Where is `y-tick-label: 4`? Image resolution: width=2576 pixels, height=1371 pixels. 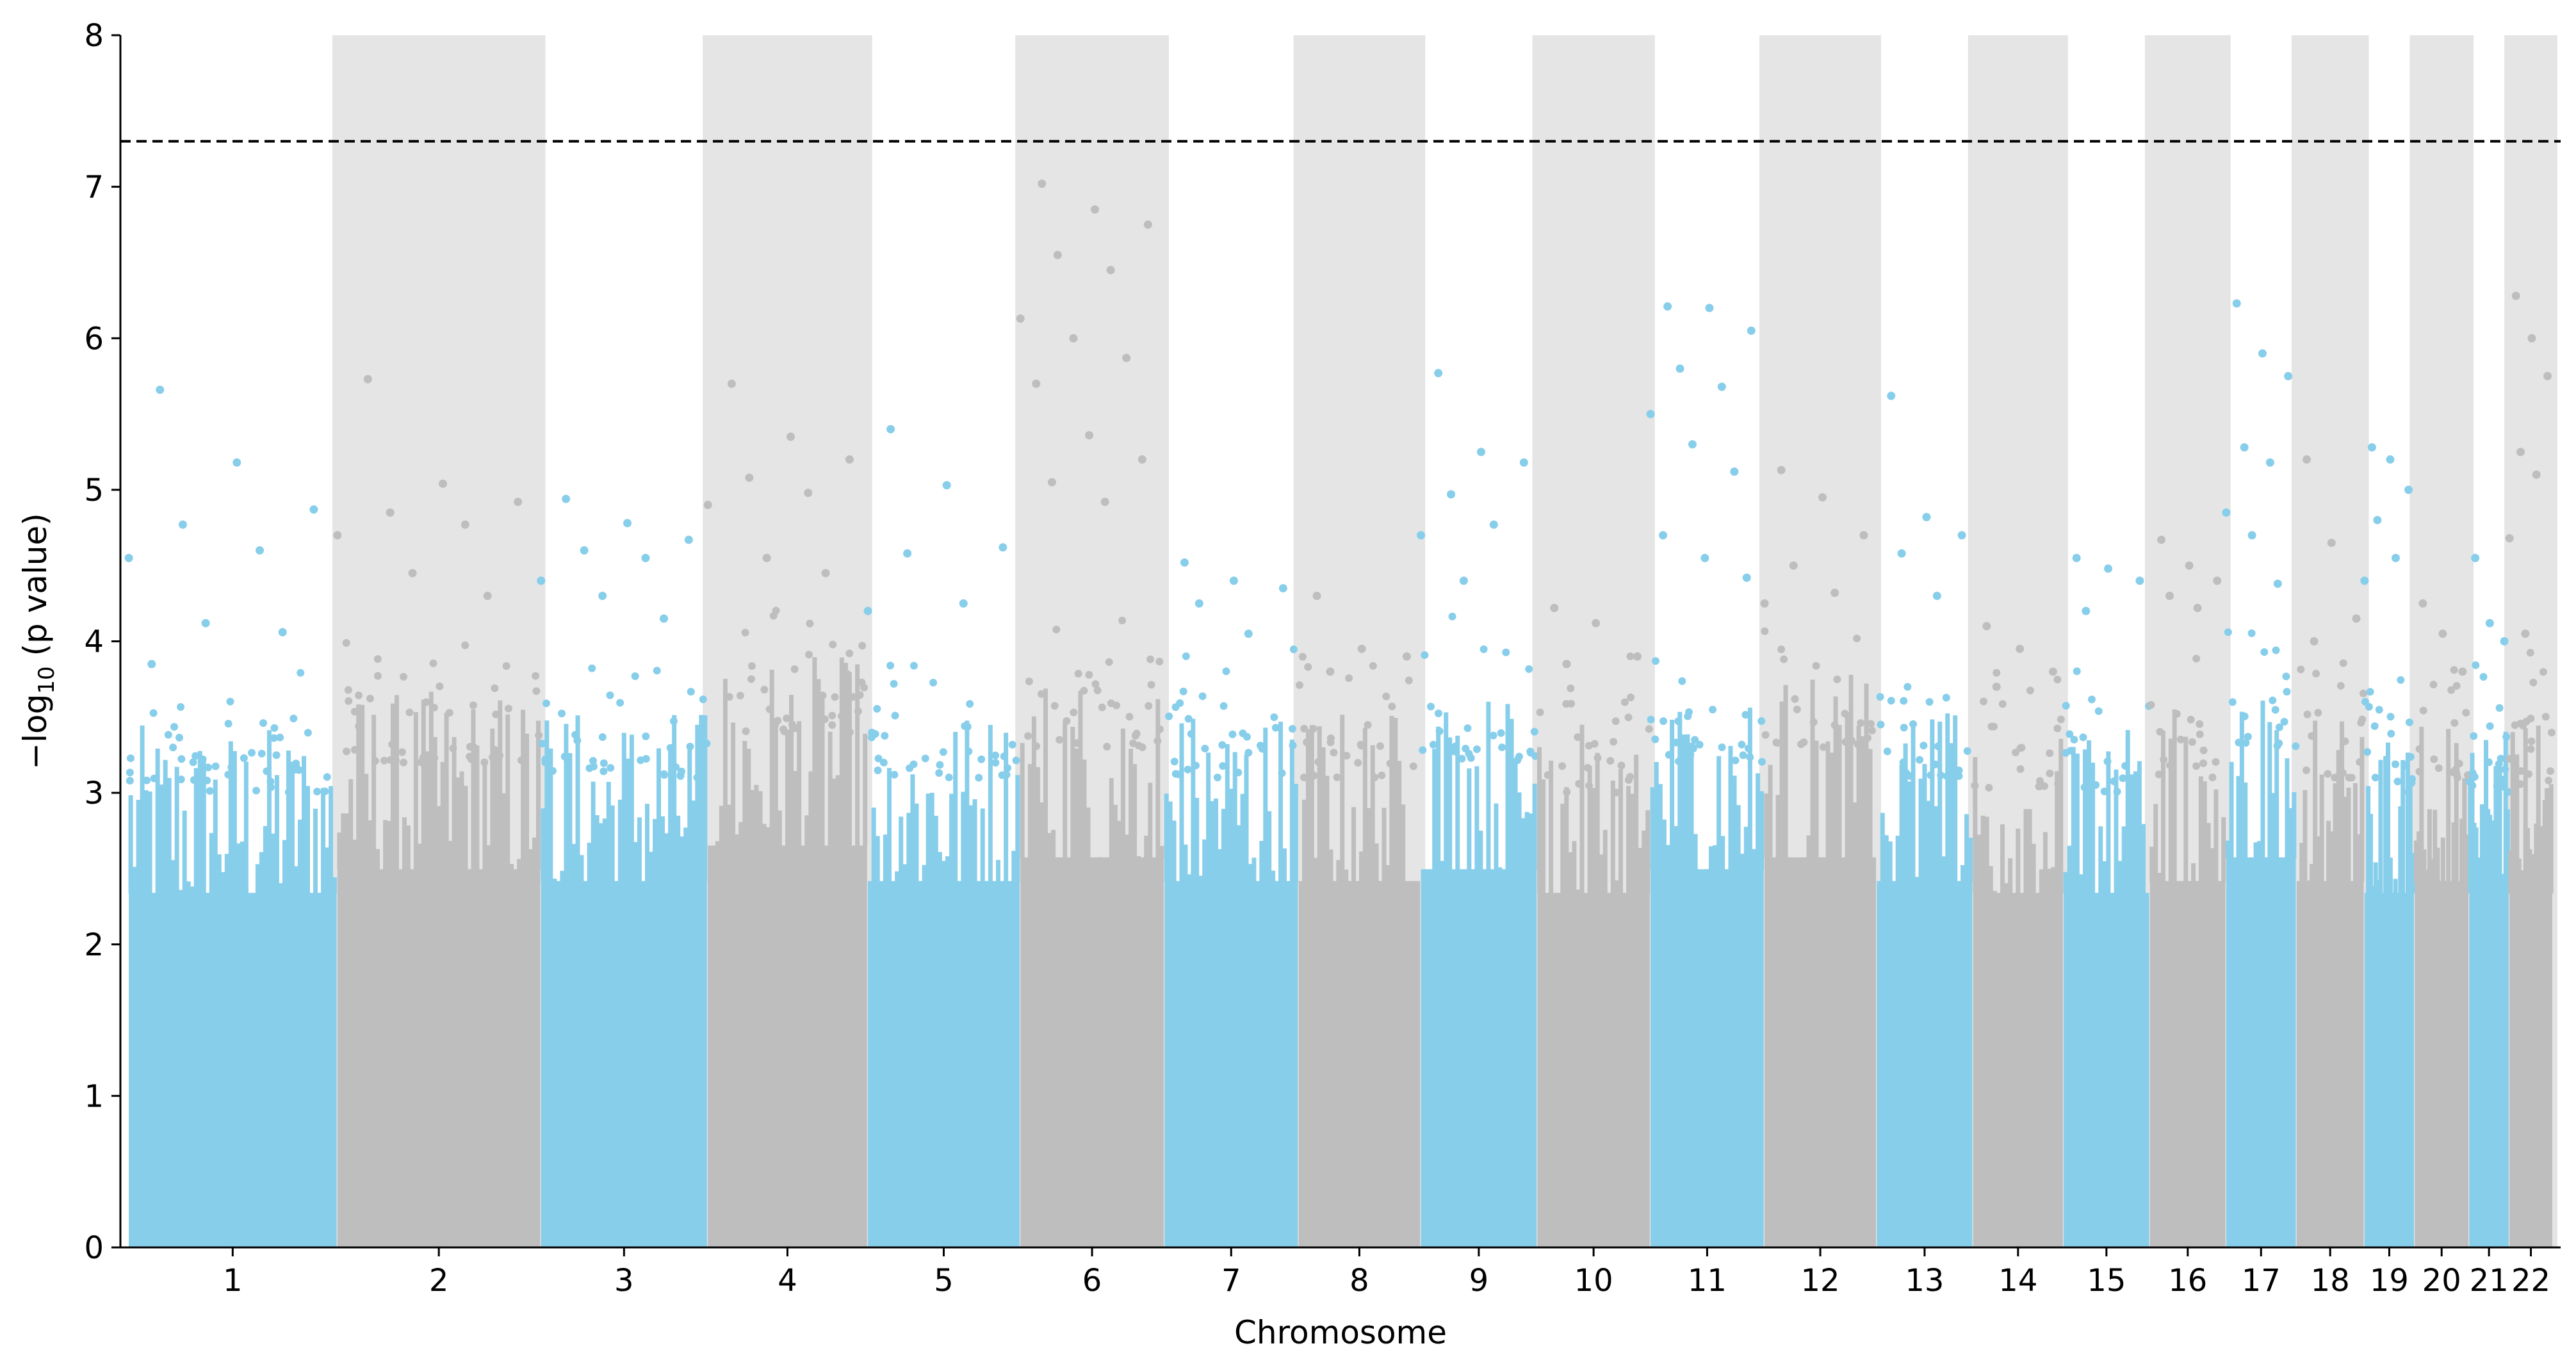
y-tick-label: 4 is located at coordinates (94, 642).